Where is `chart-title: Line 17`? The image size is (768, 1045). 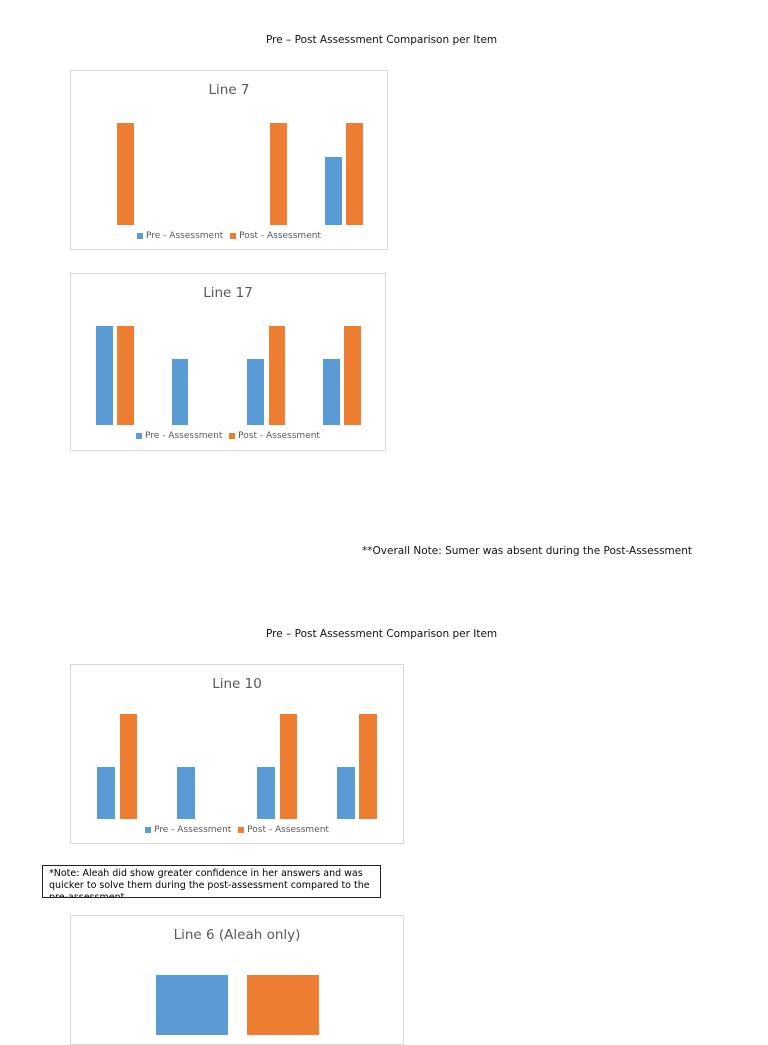
chart-title: Line 17 is located at coordinates (228, 293).